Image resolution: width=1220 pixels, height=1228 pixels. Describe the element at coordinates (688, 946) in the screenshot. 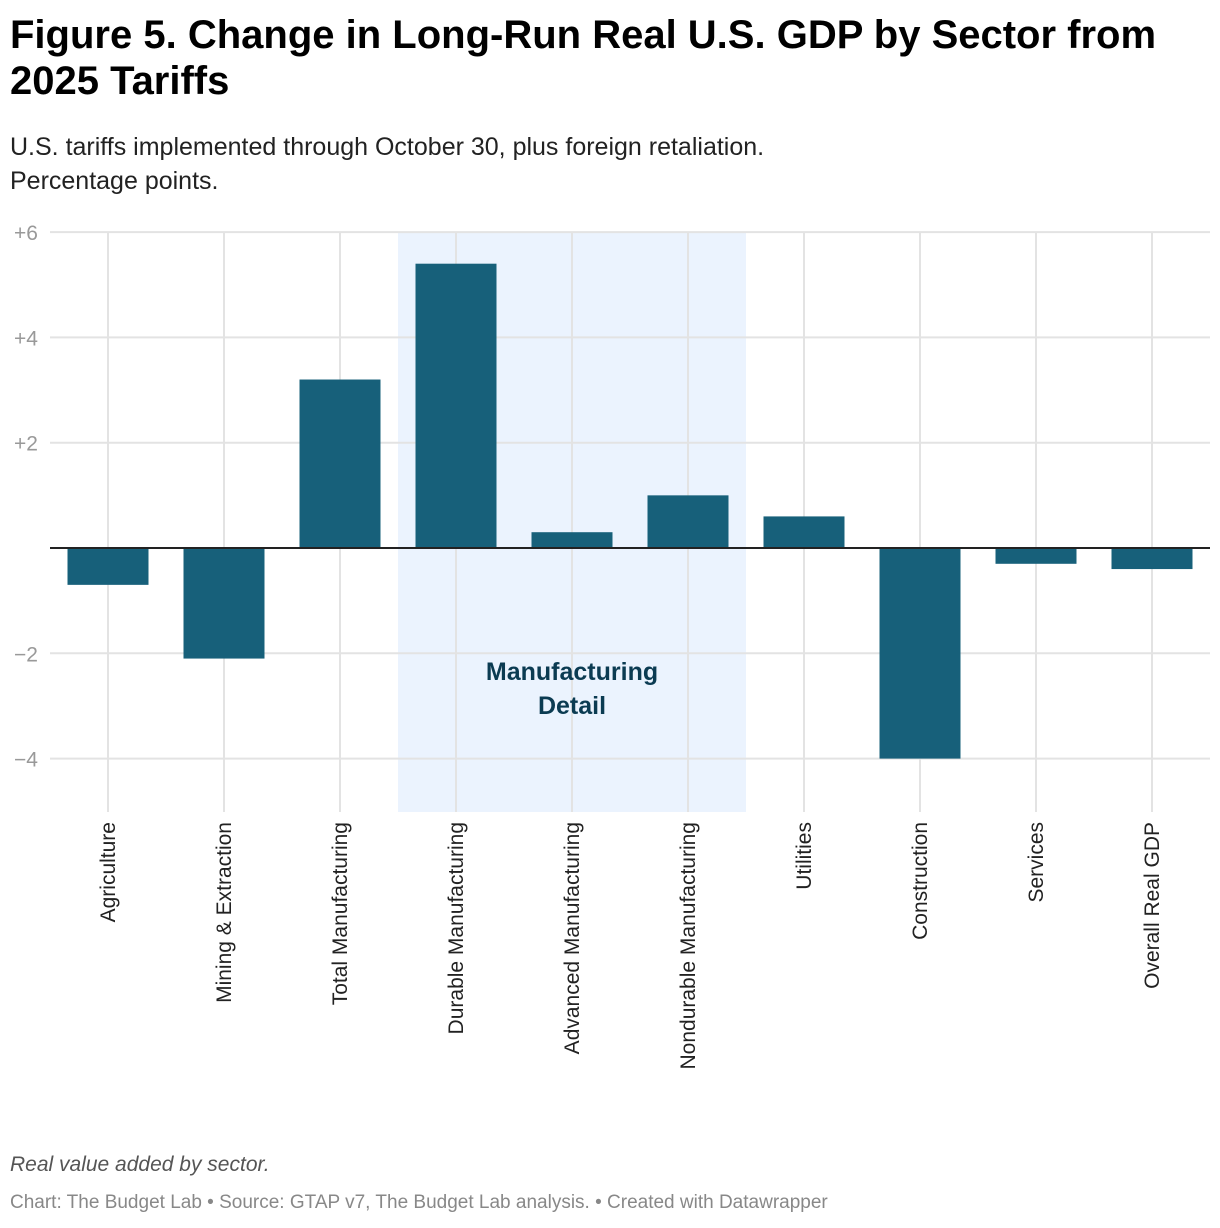

I see `x-tick-label: Nondurable Manufacturing` at that location.